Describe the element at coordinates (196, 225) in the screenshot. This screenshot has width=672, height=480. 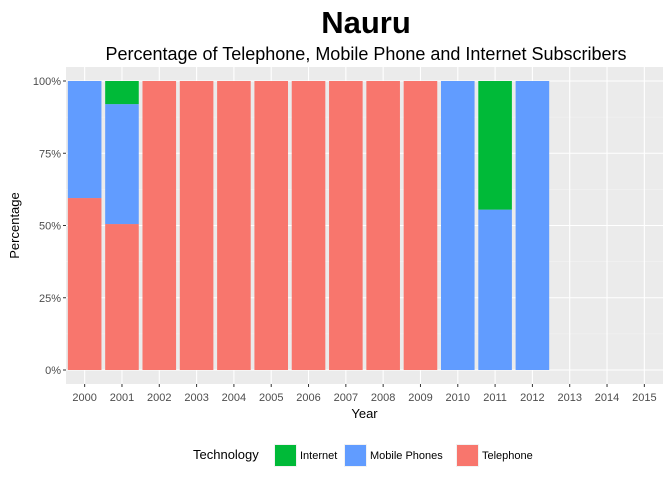
I see `bar-telephone-2003` at that location.